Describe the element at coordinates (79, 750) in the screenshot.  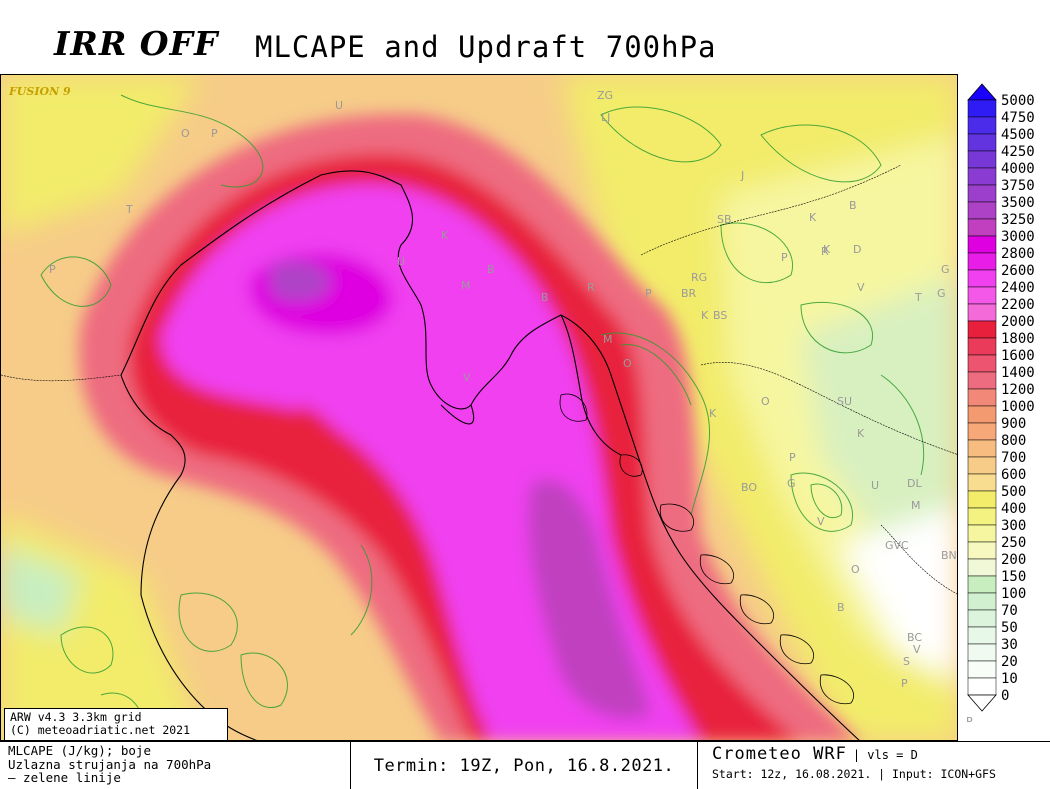
I see `footer-legend-line1: MLCAPE (J/kg); boje` at that location.